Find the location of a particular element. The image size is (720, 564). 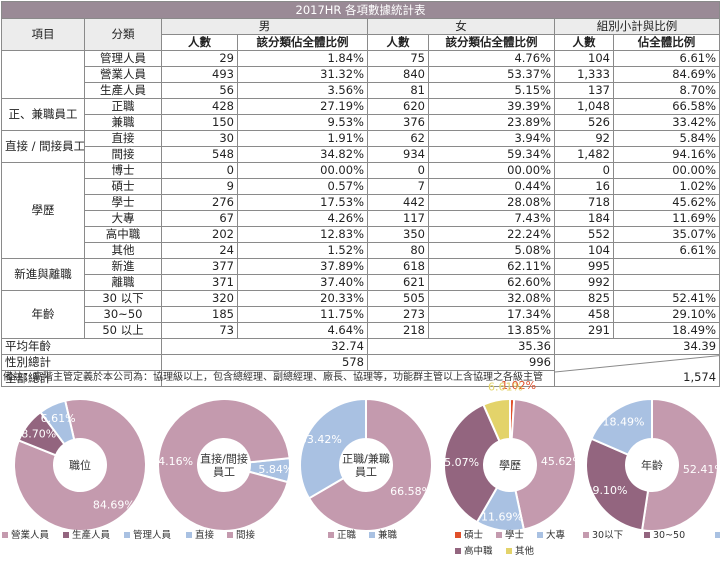

male-count: 29 is located at coordinates (199, 58).